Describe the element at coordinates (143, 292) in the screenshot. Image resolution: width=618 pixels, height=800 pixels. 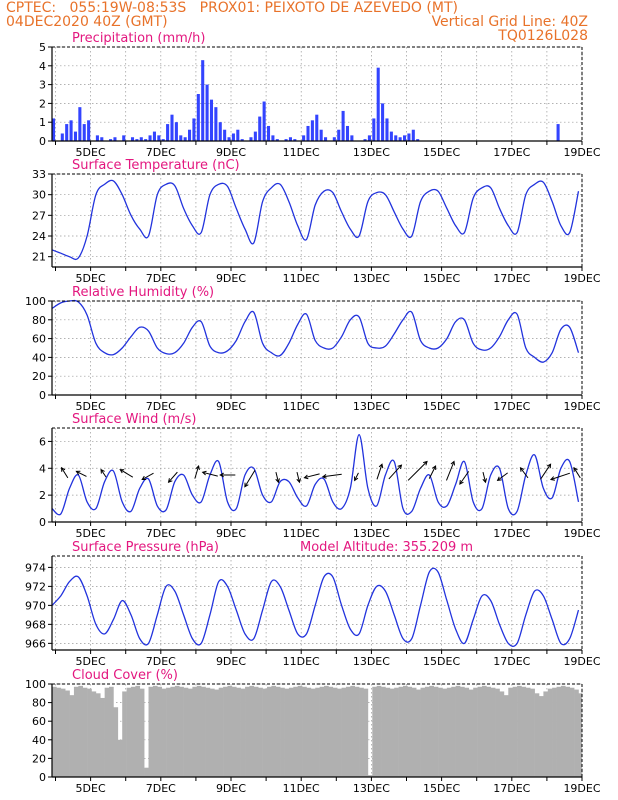
I see `panel-title: Relative Humidity (%)` at that location.